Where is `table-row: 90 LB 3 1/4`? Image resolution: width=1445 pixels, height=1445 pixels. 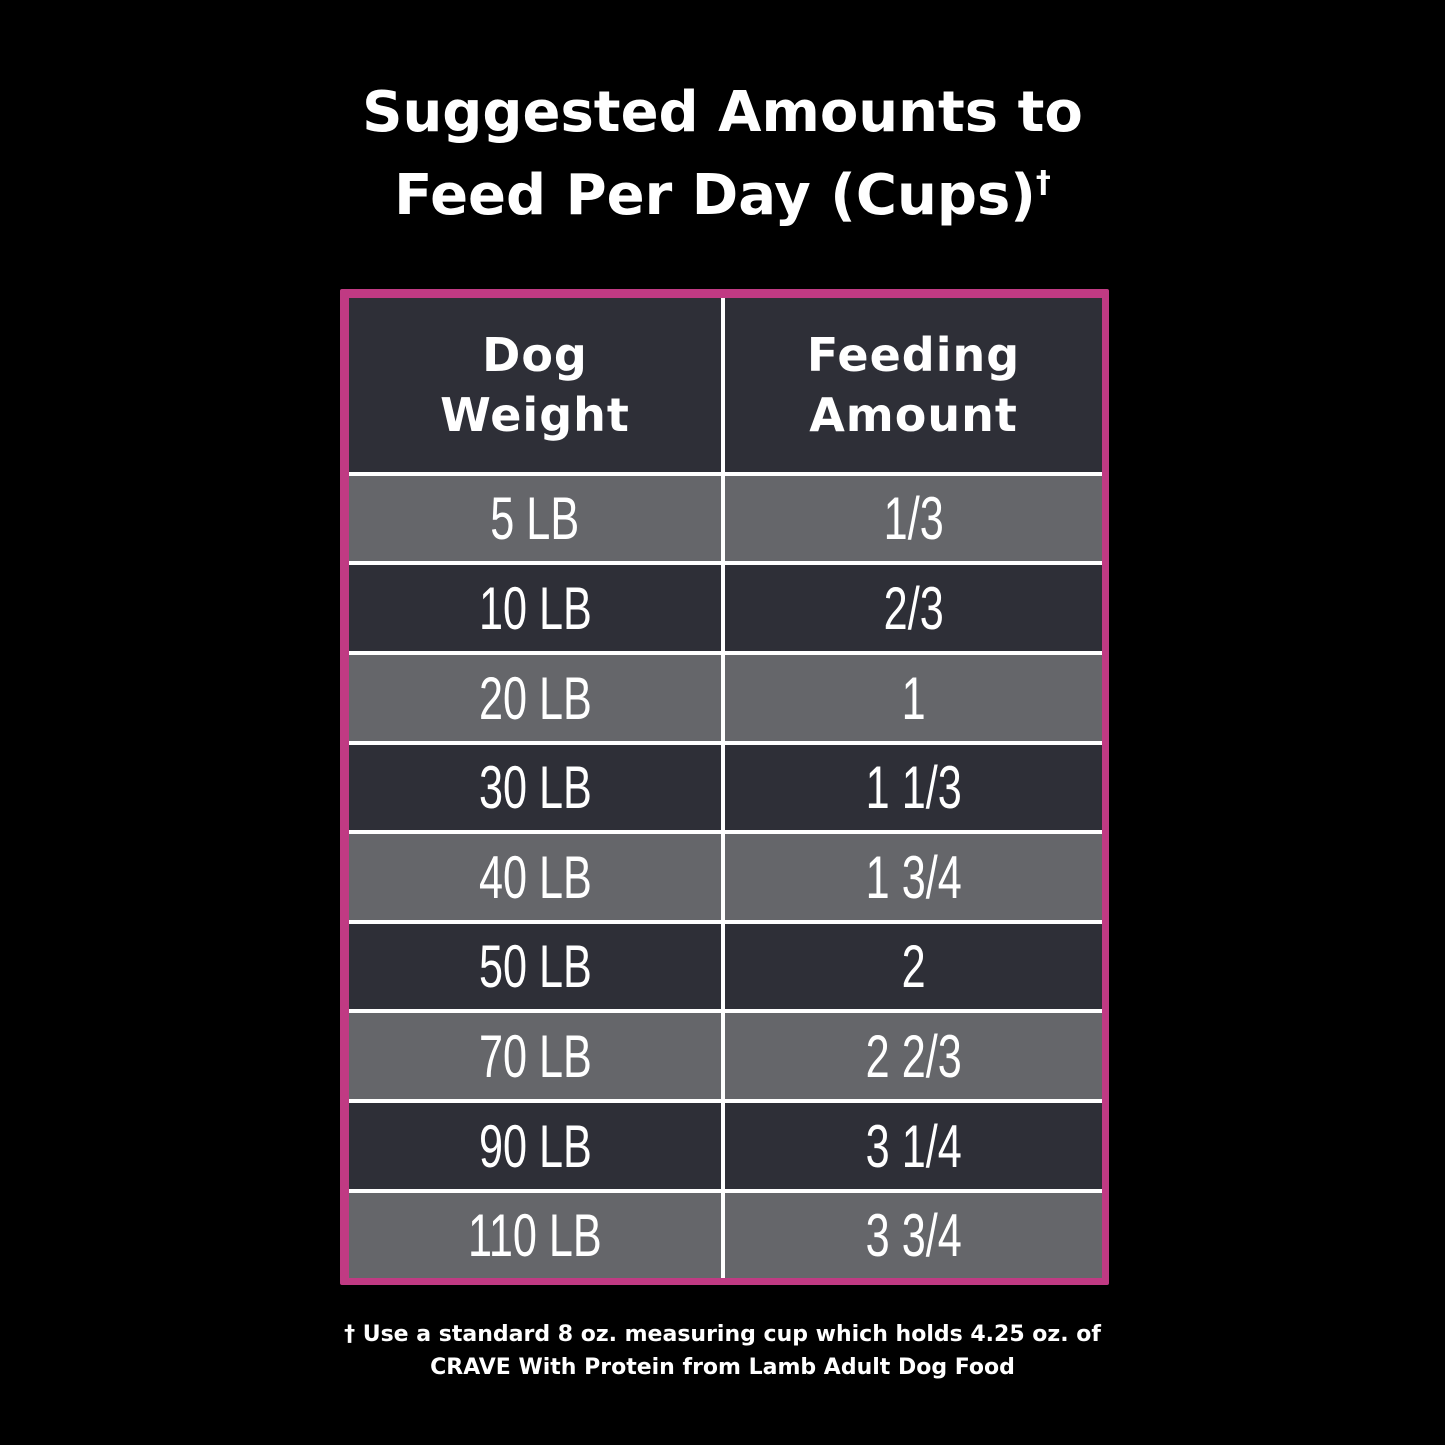 table-row: 90 LB 3 1/4 is located at coordinates (725, 1146).